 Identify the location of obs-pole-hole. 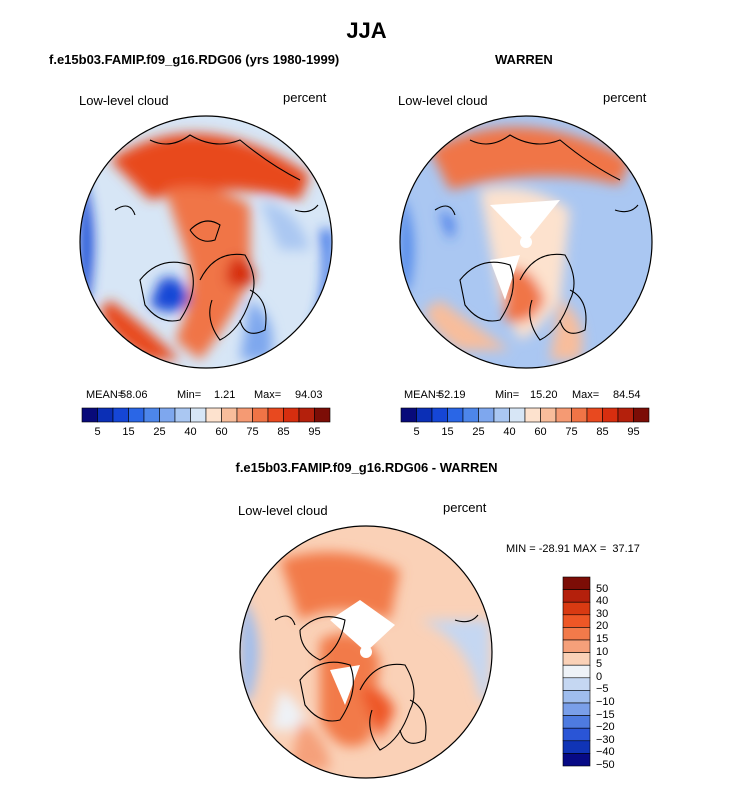
(526, 242).